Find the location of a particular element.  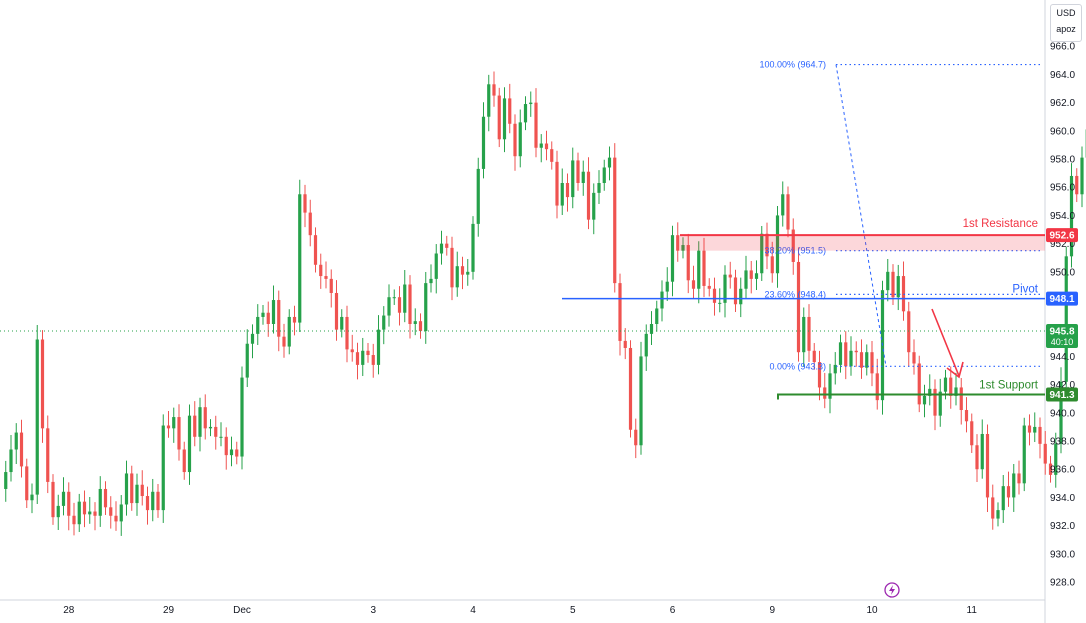

currency-label: USD is located at coordinates (1066, 13).